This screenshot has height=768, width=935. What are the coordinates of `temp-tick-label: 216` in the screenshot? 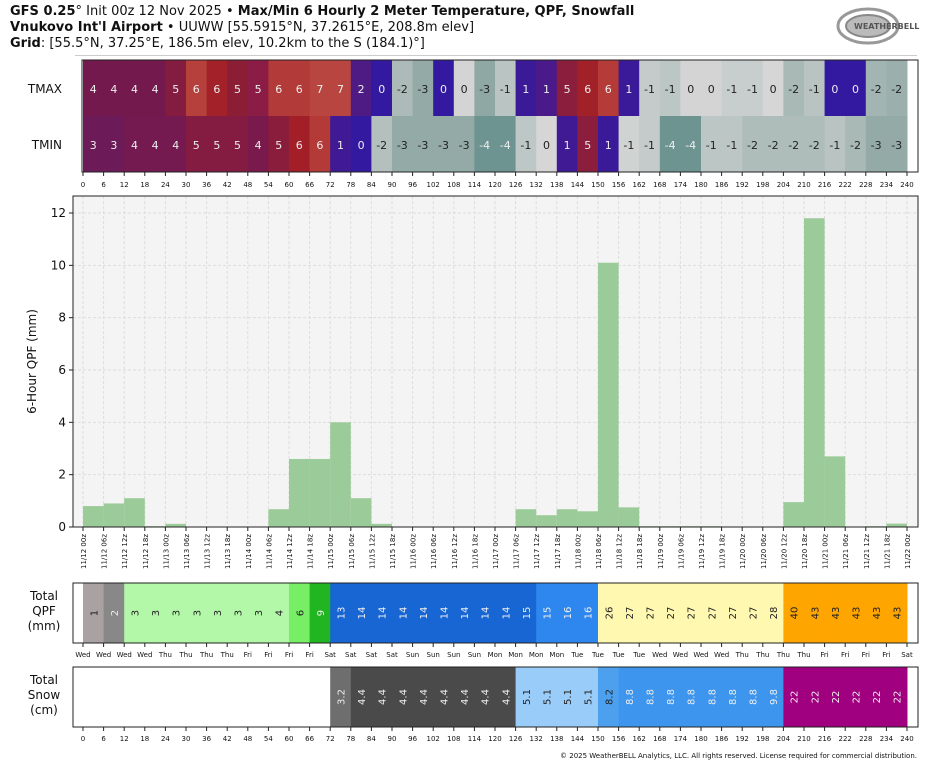 It's located at (825, 185).